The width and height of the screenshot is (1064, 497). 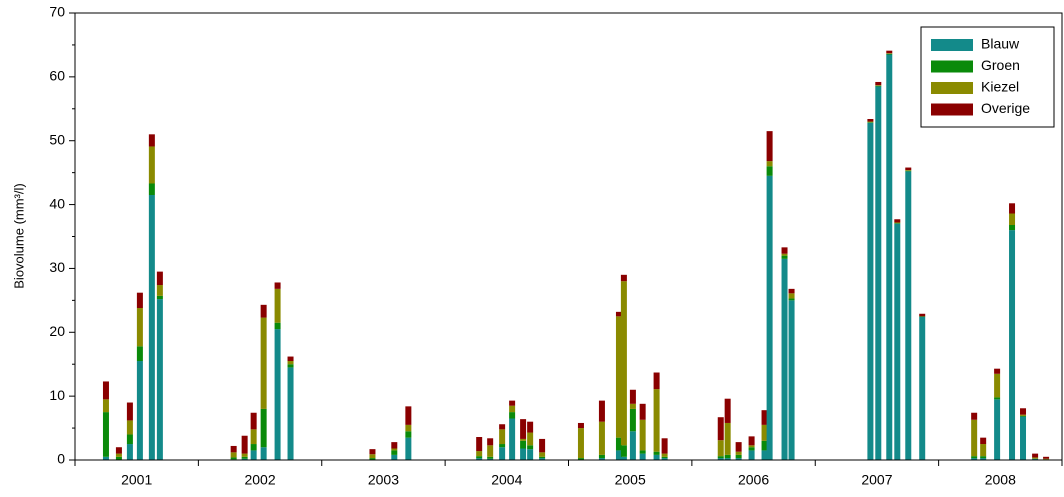 What do you see at coordinates (1000, 87) in the screenshot?
I see `legend-label: Kiezel` at bounding box center [1000, 87].